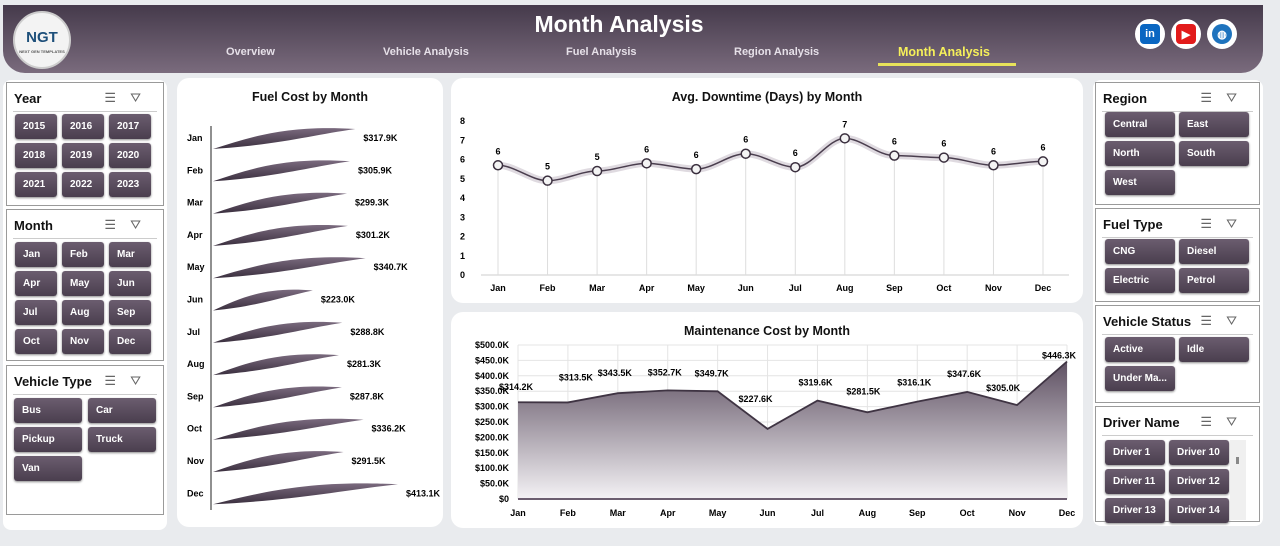 The width and height of the screenshot is (1280, 546). Describe the element at coordinates (83, 254) in the screenshot. I see `slicer-item: Feb` at that location.